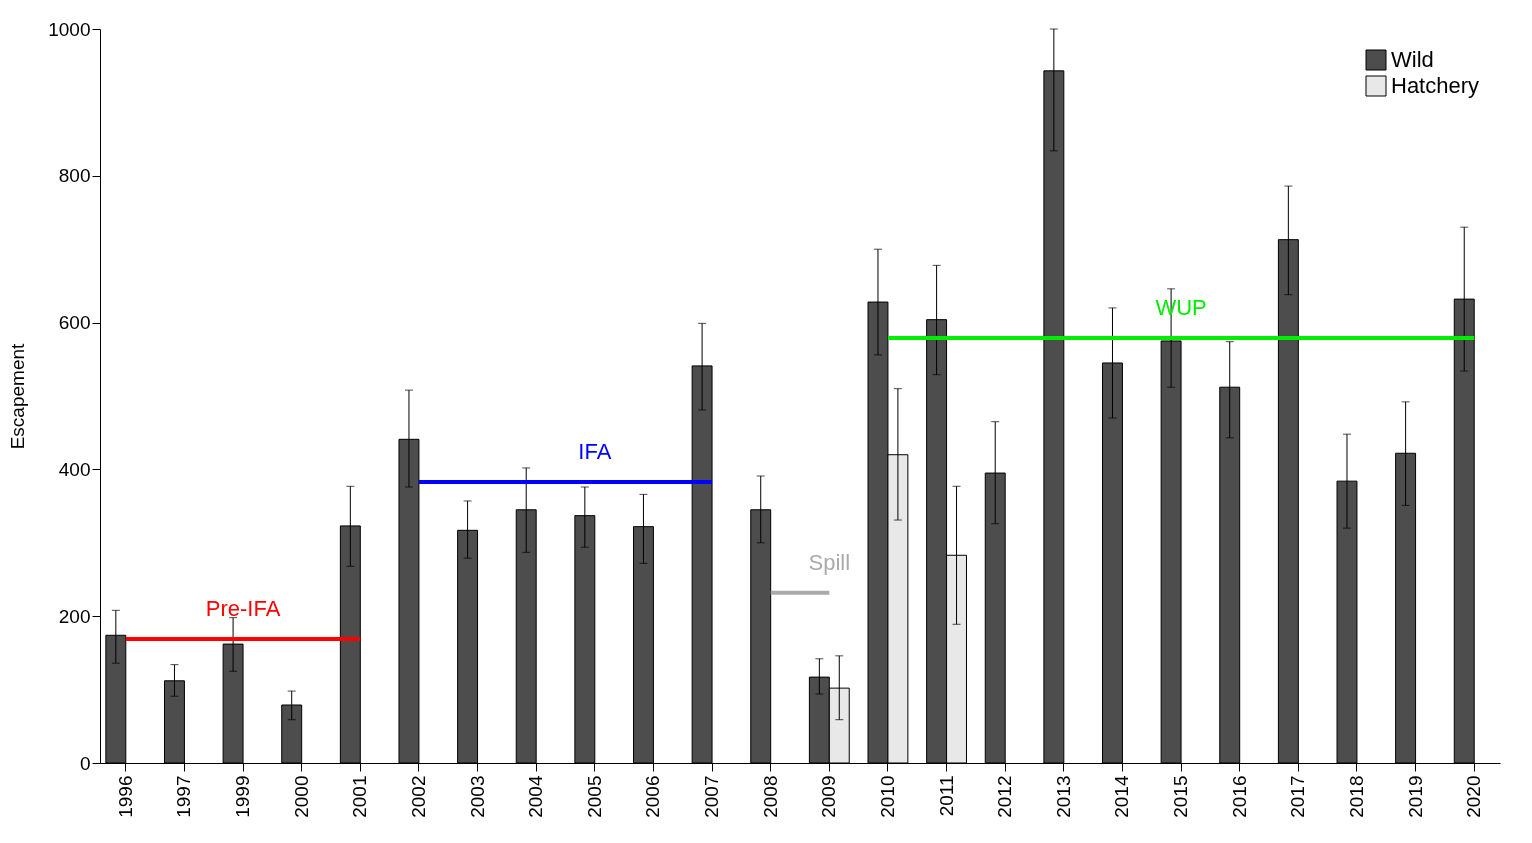 Image resolution: width=1532 pixels, height=843 pixels. What do you see at coordinates (829, 562) in the screenshot?
I see `series-label: Spill` at bounding box center [829, 562].